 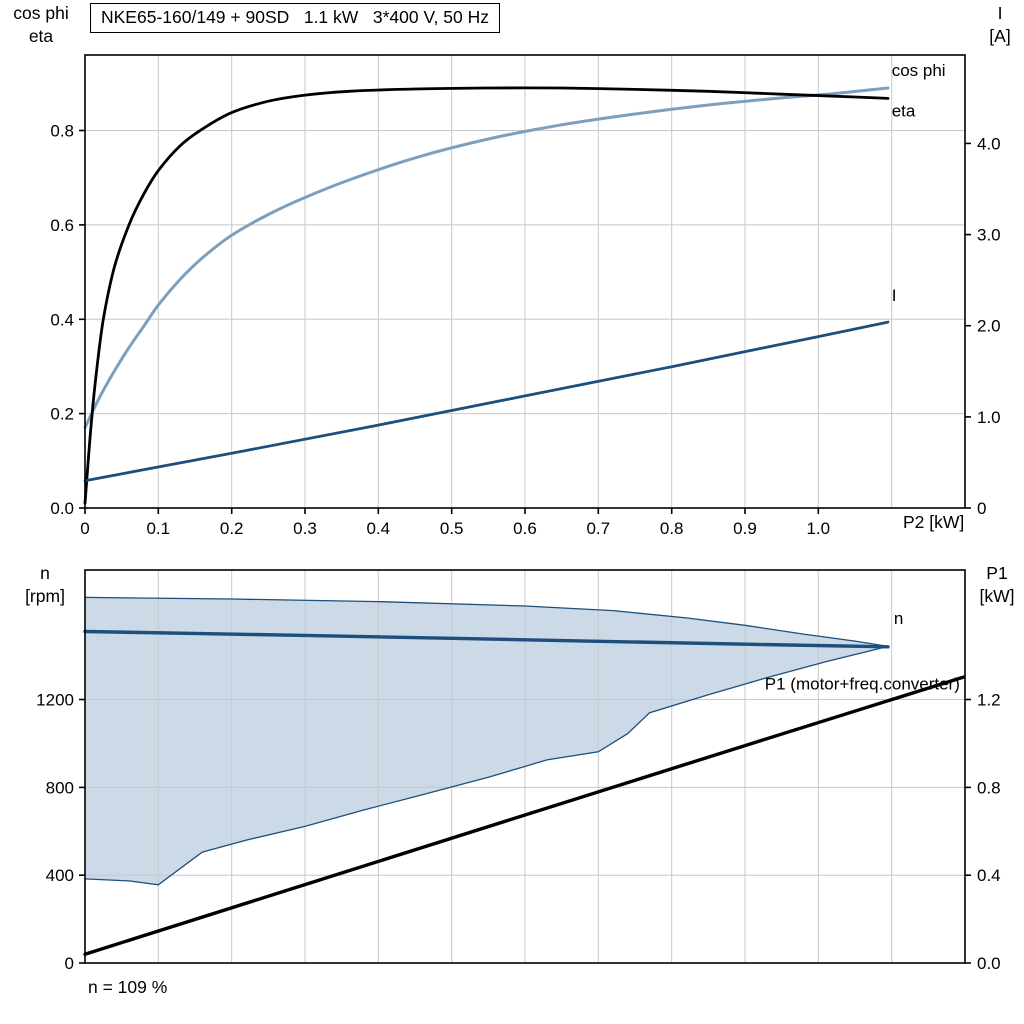 What do you see at coordinates (989, 963) in the screenshot?
I see `tick-label-right: 0.0` at bounding box center [989, 963].